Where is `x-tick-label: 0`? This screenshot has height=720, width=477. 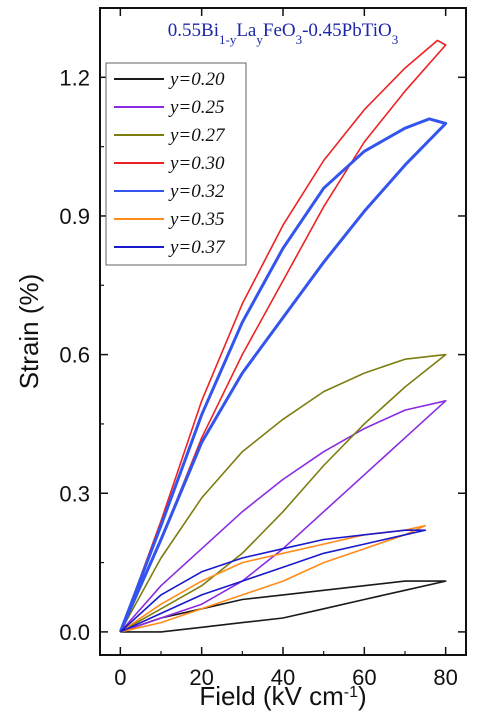 x-tick-label: 0 is located at coordinates (120, 677).